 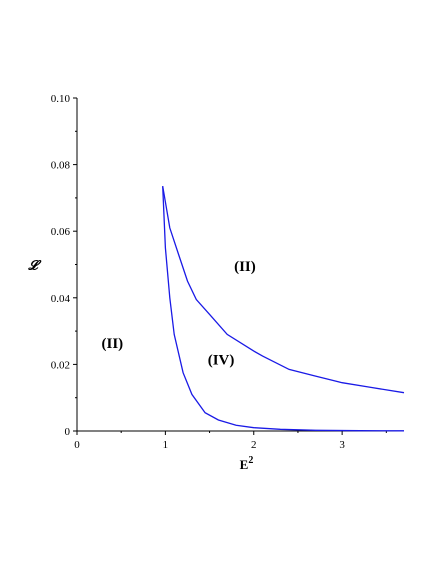 I want to click on region-label: (IV), so click(x=221, y=360).